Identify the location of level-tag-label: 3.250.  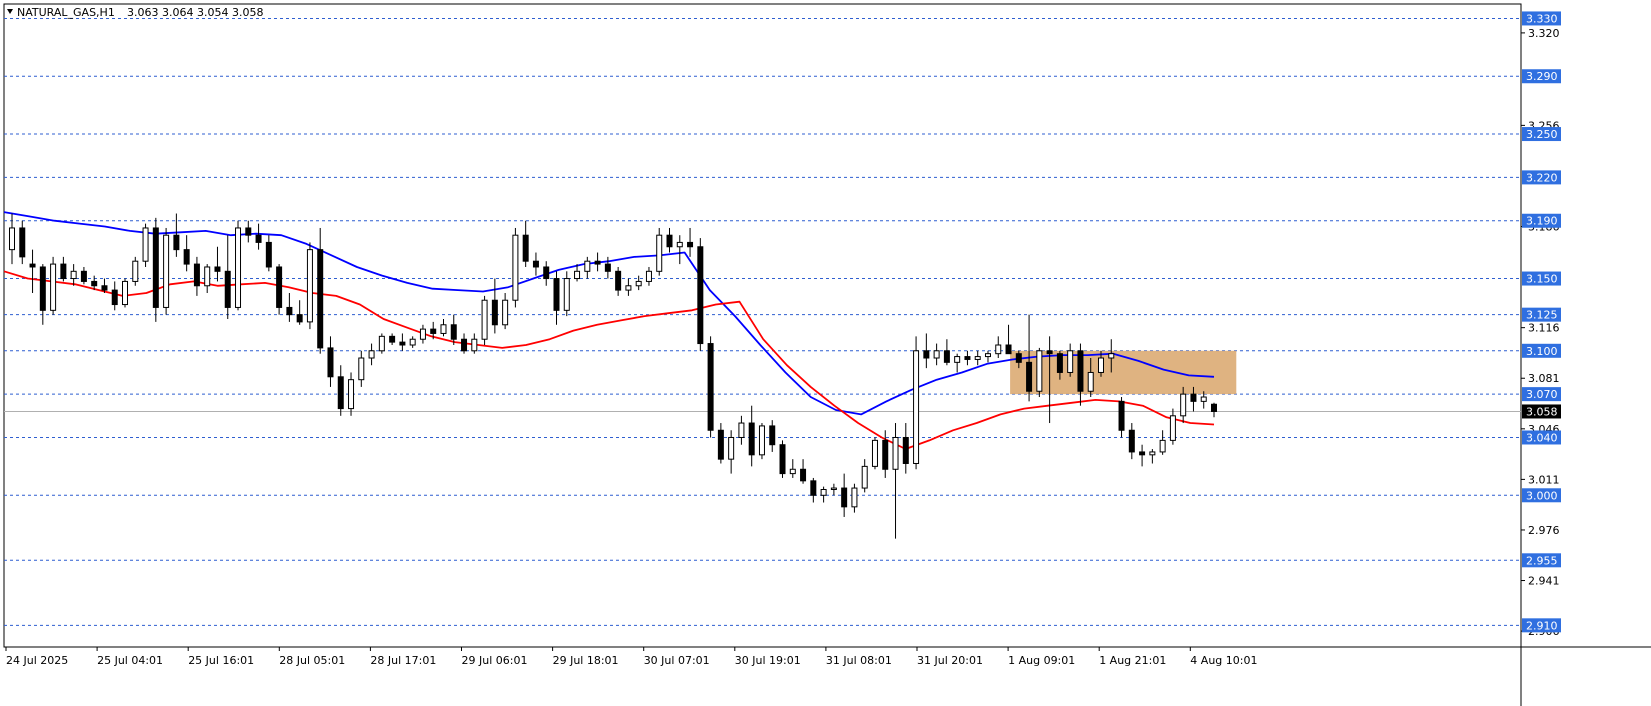
(1542, 134).